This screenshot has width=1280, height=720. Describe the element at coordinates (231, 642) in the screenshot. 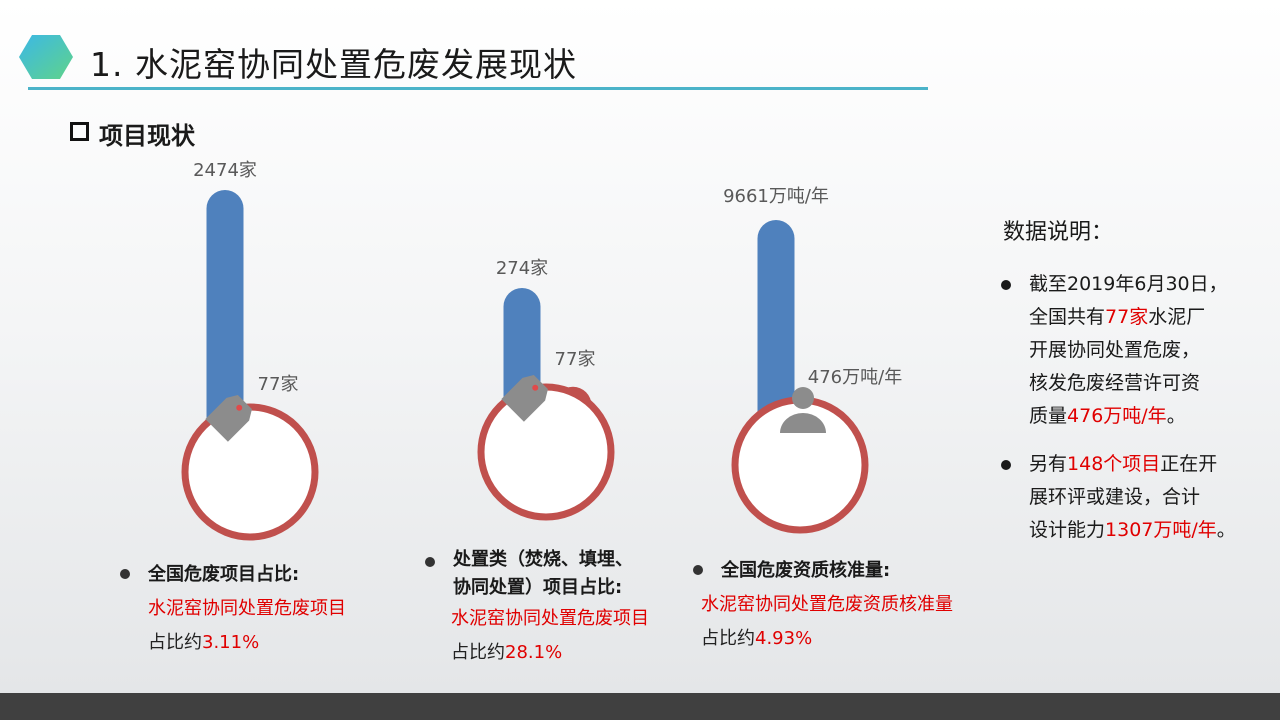

I see `chart1-caption-value: 3.11%` at that location.